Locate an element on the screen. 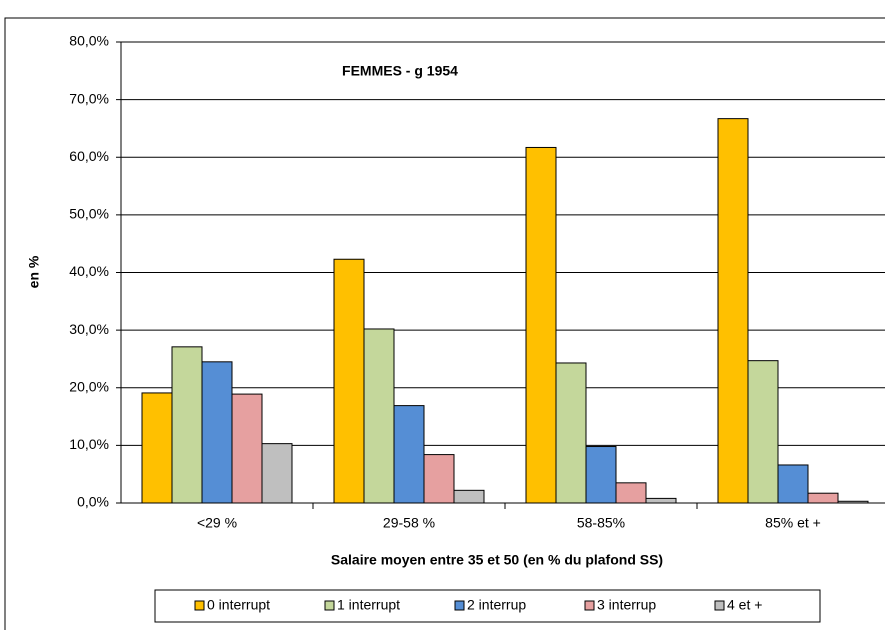  chart-title: FEMMES - g 1954 is located at coordinates (400, 71).